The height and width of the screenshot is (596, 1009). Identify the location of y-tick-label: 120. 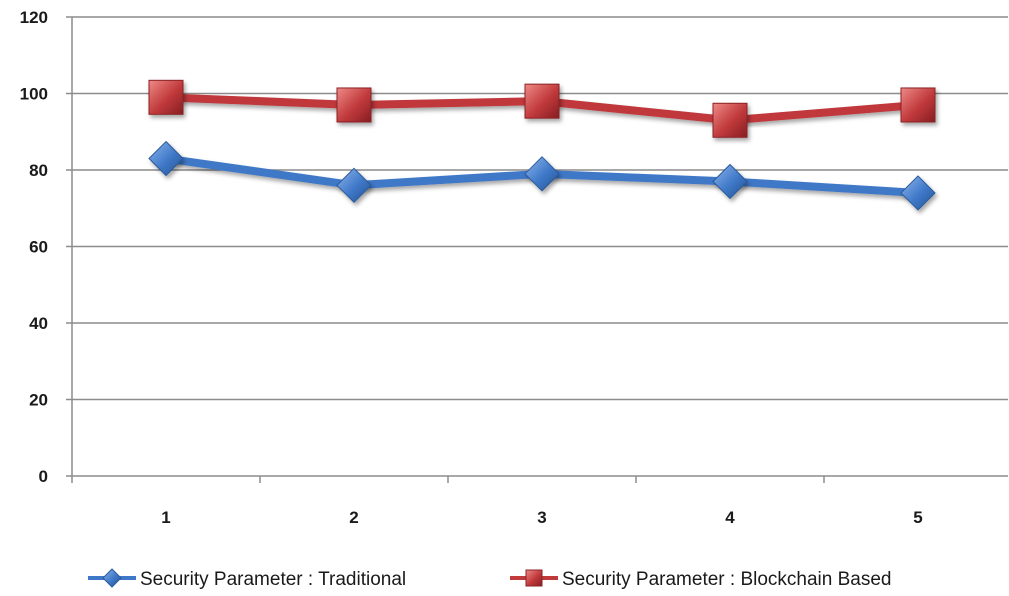
(34, 17).